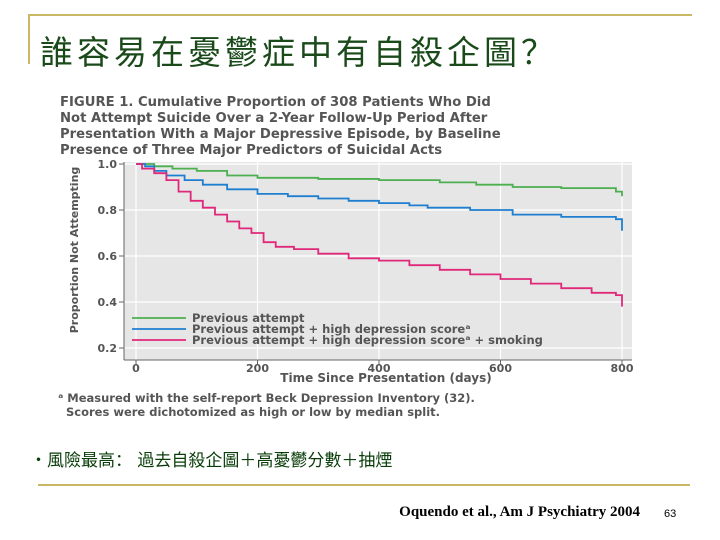 This screenshot has width=720, height=540. What do you see at coordinates (248, 318) in the screenshot?
I see `legend-label-1: Previous attempt` at bounding box center [248, 318].